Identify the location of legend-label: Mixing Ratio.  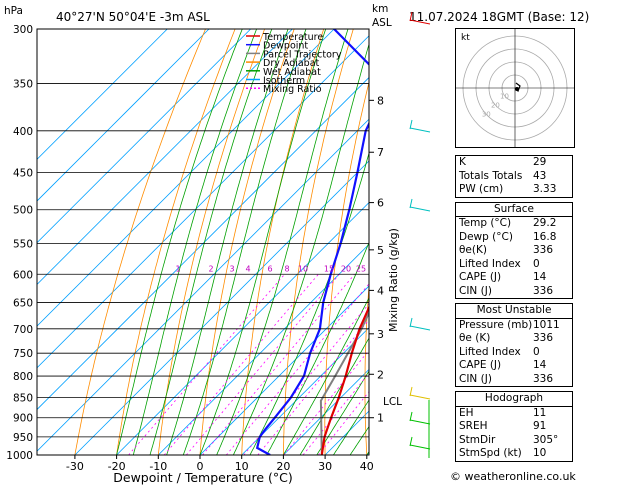
(292, 89).